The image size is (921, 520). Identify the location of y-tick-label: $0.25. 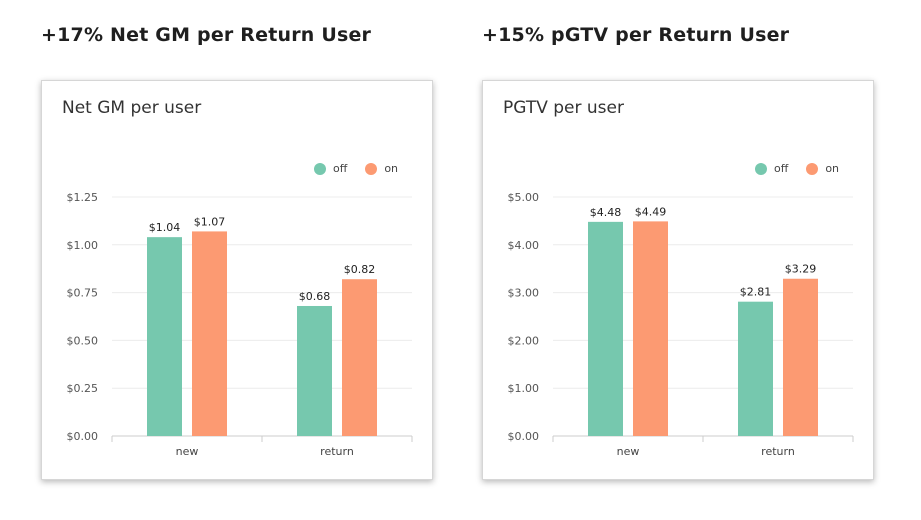
(83, 388).